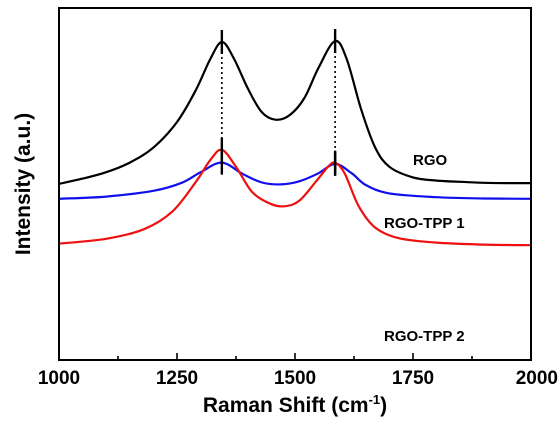  What do you see at coordinates (23, 184) in the screenshot?
I see `y-axis-title: Intensity (a.u.)` at bounding box center [23, 184].